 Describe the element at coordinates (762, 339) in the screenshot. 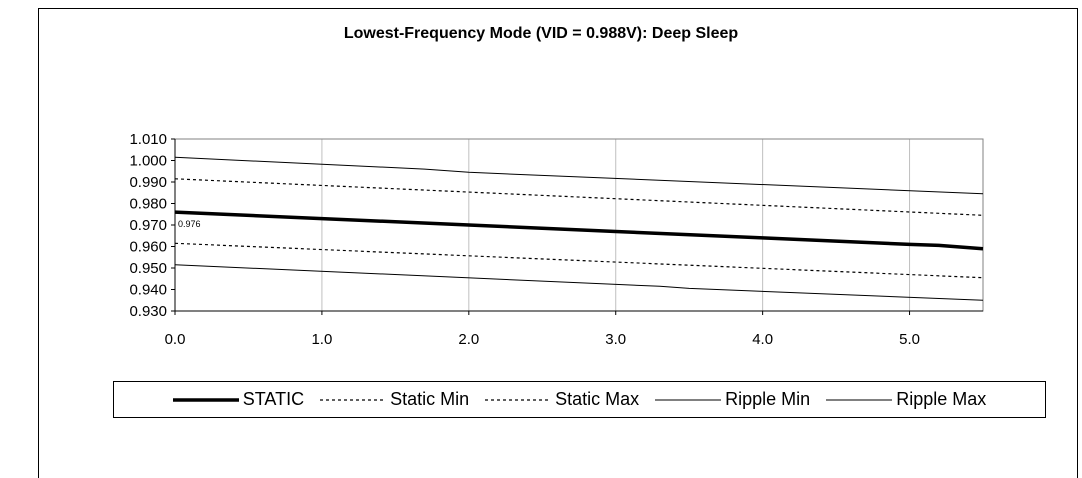

I see `x-tick-label: 4.0` at that location.